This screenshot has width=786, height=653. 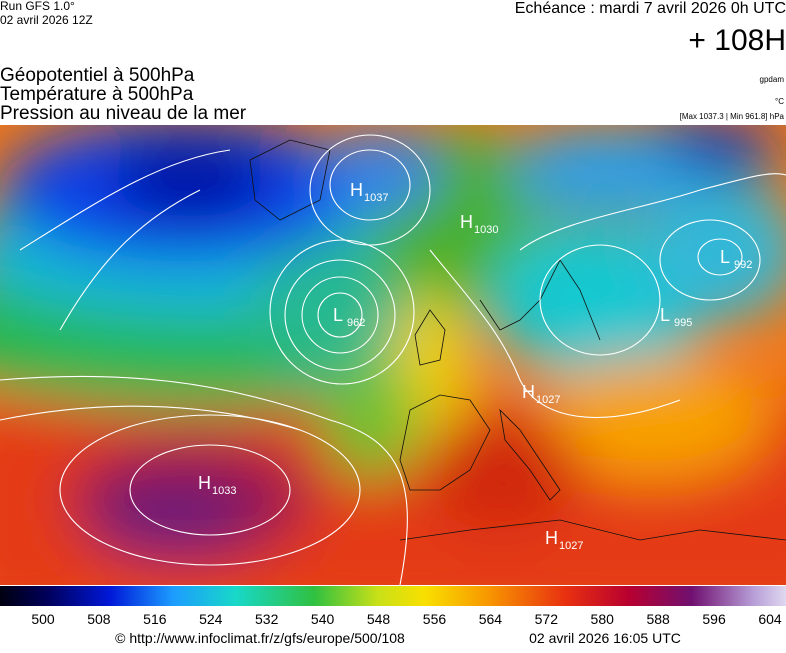 I want to click on color-bar-label: 588, so click(x=658, y=619).